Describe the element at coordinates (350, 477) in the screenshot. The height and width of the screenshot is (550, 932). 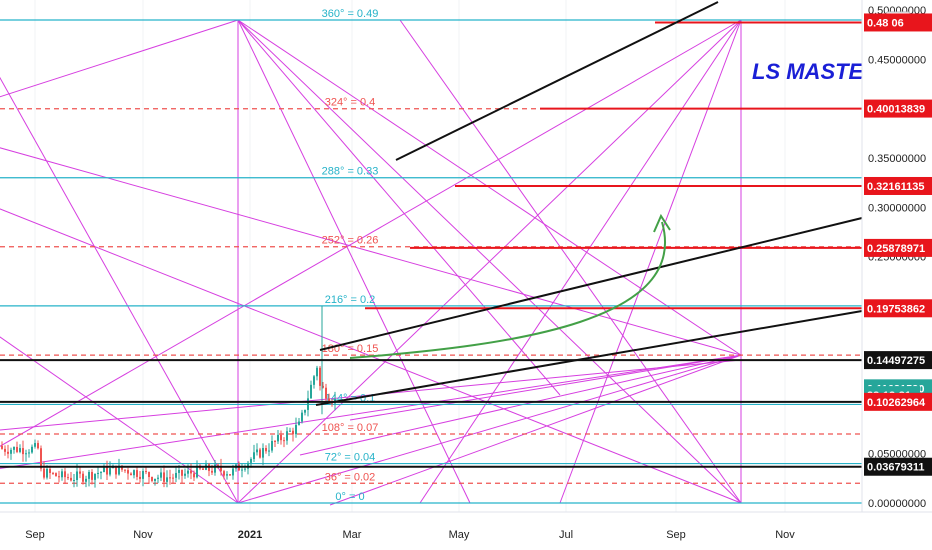
I see `gann-level-label-9: 36° = 0.02` at that location.